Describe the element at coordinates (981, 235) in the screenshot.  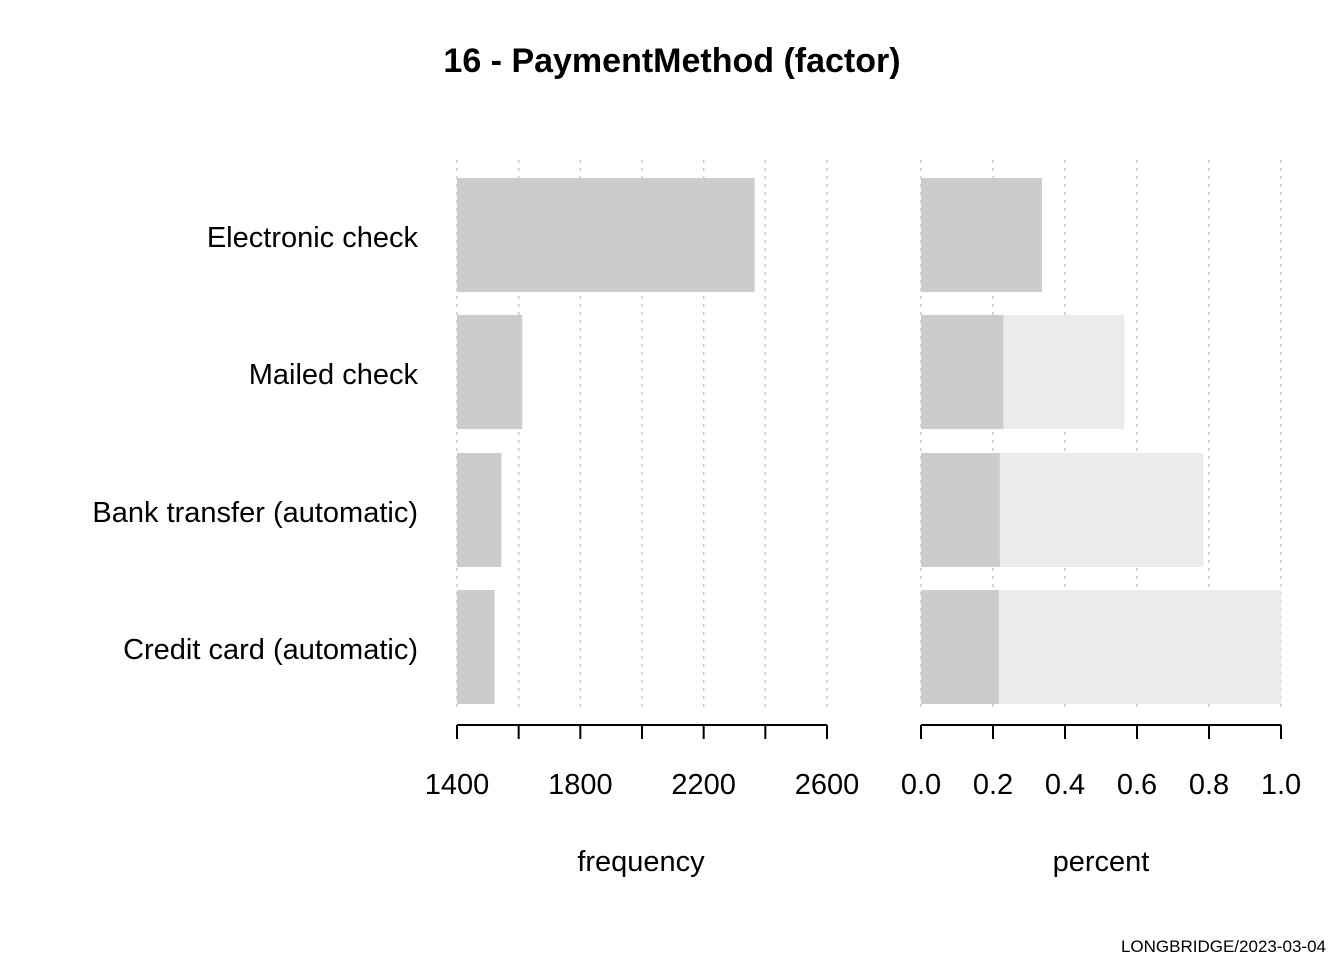
I see `percent-bar-electronic-check` at that location.